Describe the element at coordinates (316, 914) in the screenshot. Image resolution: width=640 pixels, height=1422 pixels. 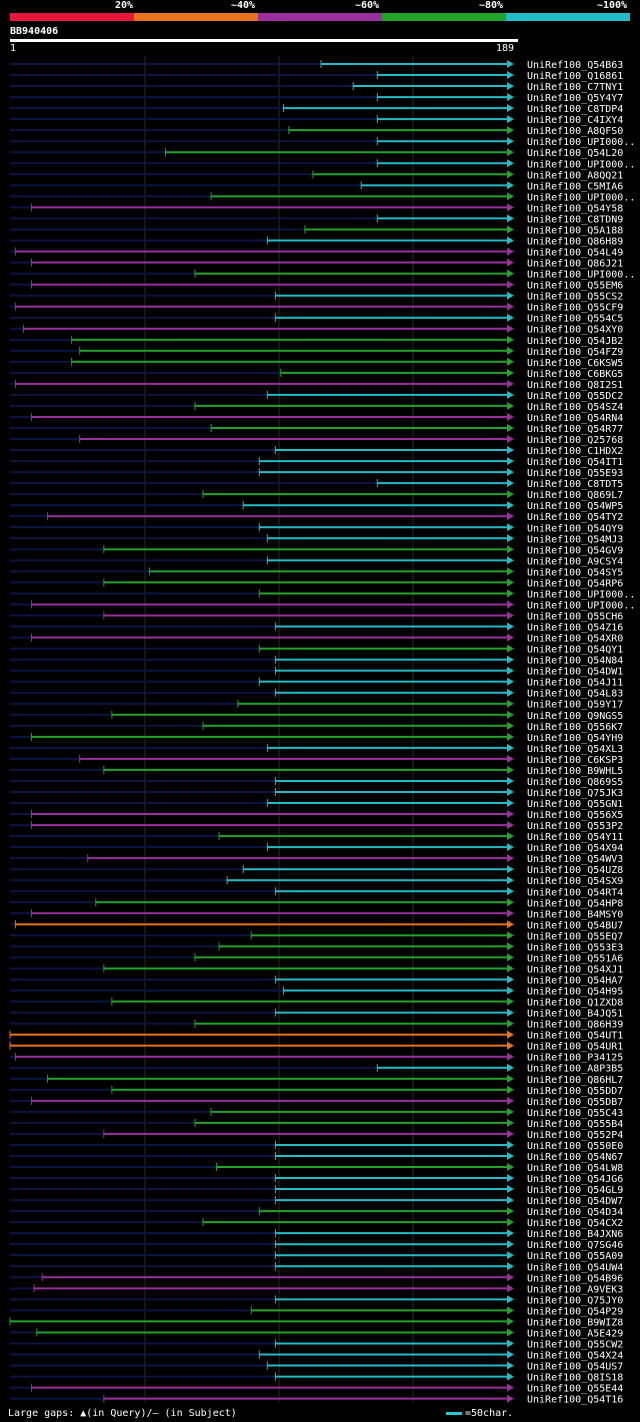
I see `hit-row: UniRef100_B4MSY0` at that location.